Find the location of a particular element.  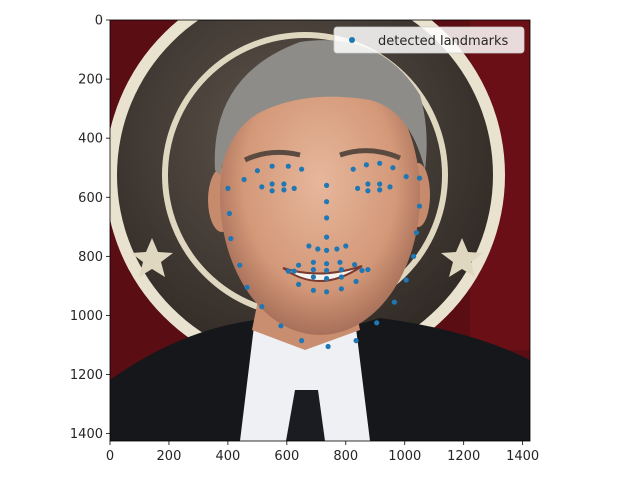

left-eyebrow is located at coordinates (272, 156).